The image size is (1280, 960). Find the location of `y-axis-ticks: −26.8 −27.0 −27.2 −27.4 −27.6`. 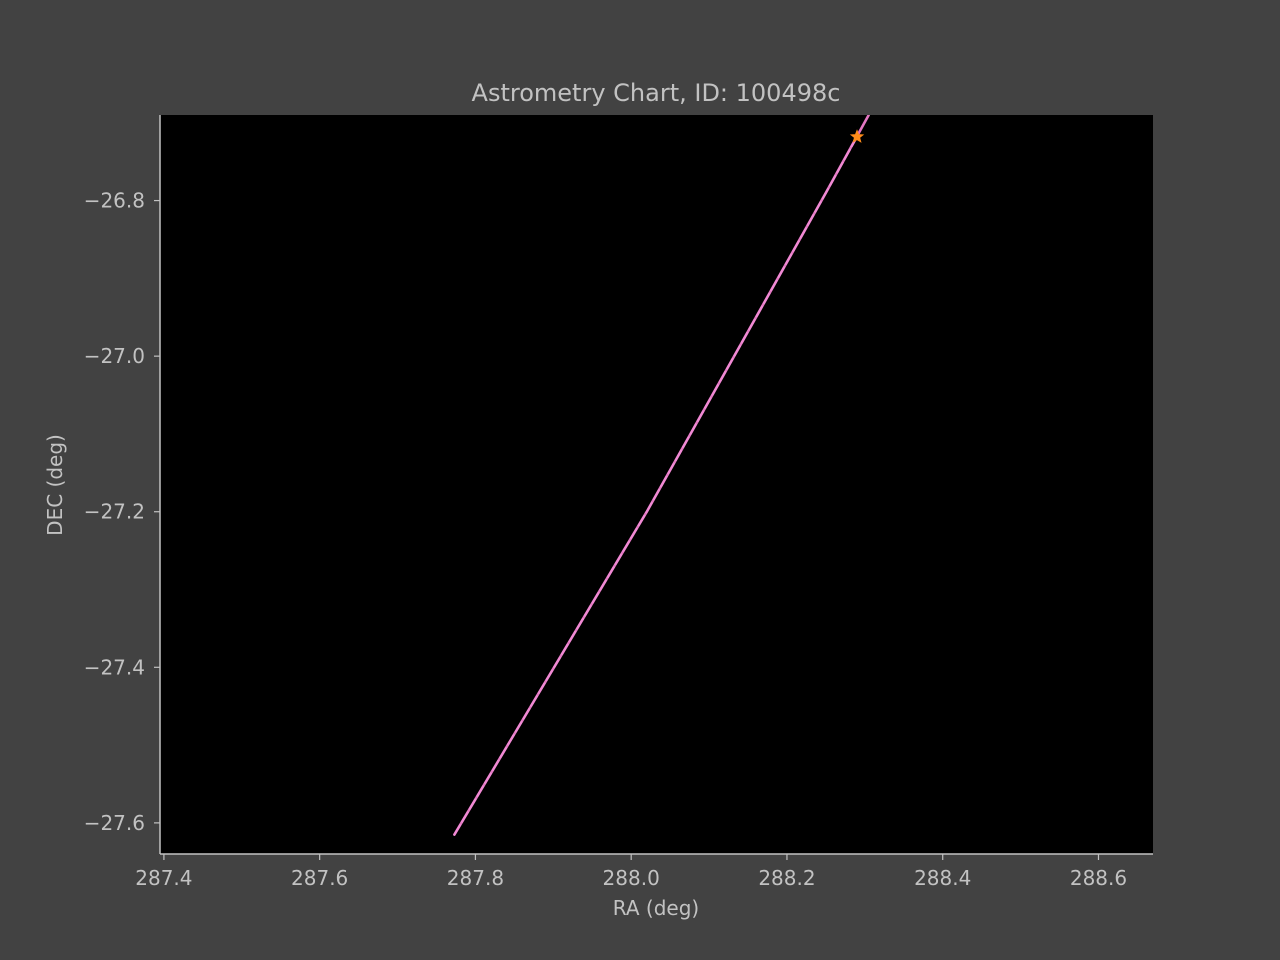

y-axis-ticks: −26.8 −27.0 −27.2 −27.4 −27.6 is located at coordinates (122, 512).